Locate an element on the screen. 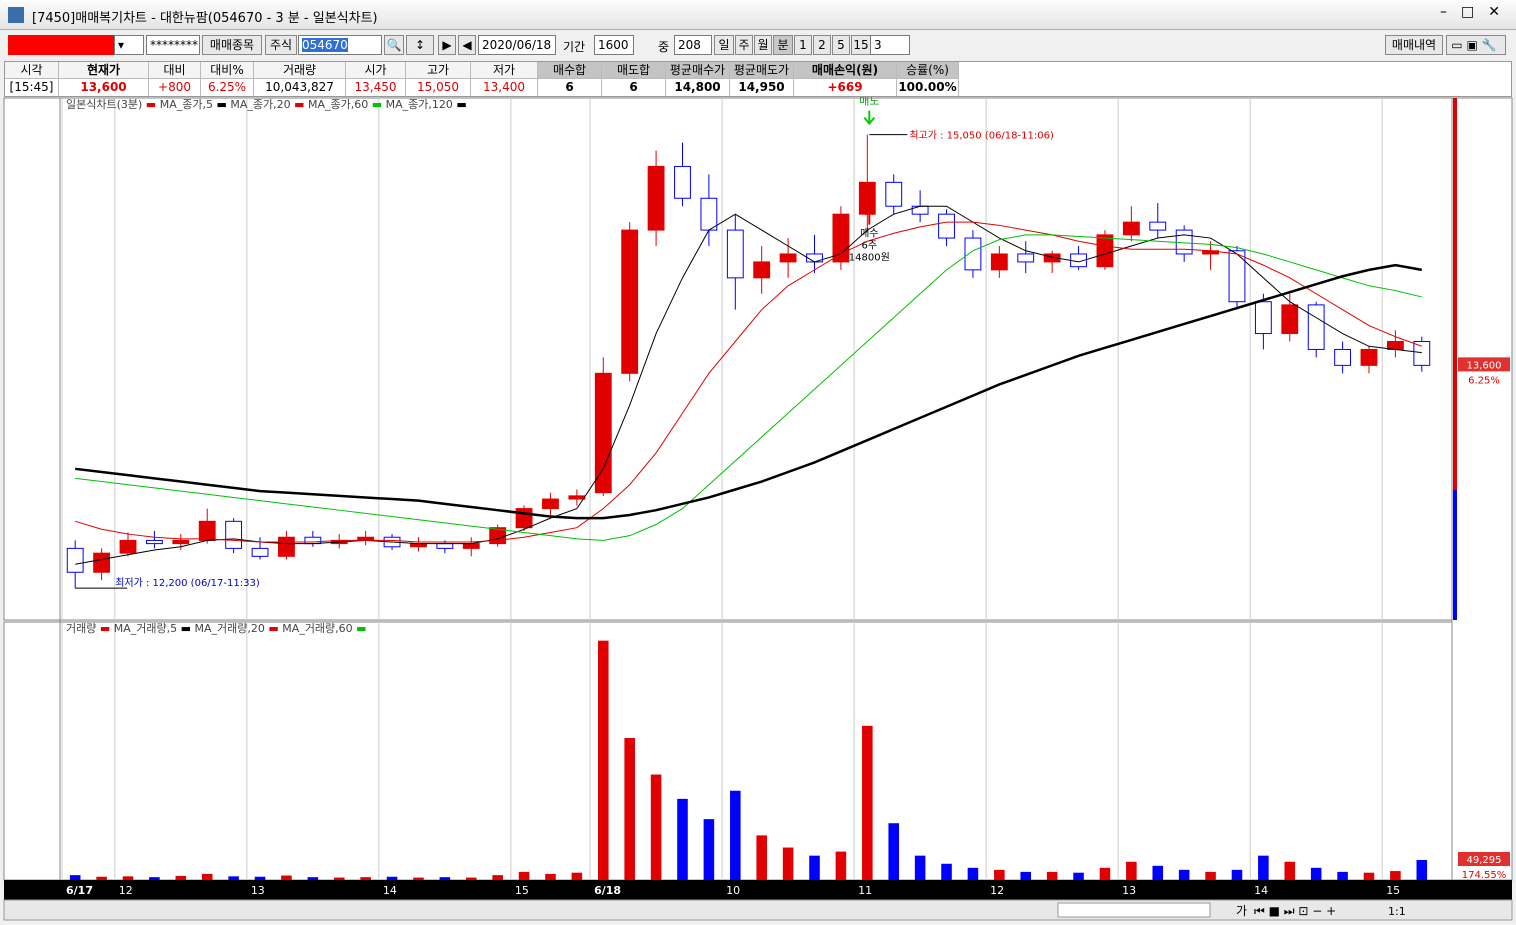  legend-entry: MA_종가,20 is located at coordinates (260, 104).